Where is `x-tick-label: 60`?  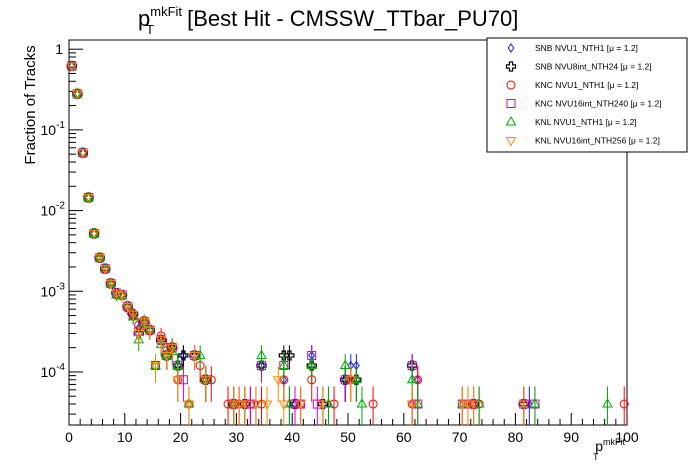 x-tick-label: 60 is located at coordinates (404, 437).